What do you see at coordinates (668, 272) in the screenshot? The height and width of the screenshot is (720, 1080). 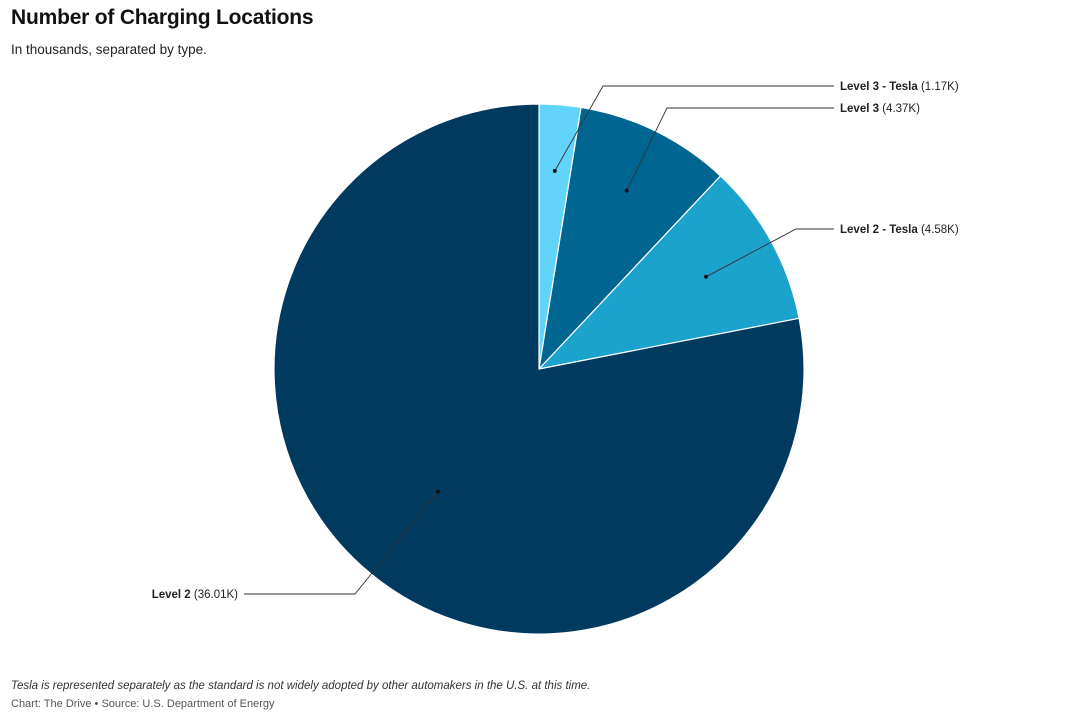 I see `pie-slice-level-2-tesla` at bounding box center [668, 272].